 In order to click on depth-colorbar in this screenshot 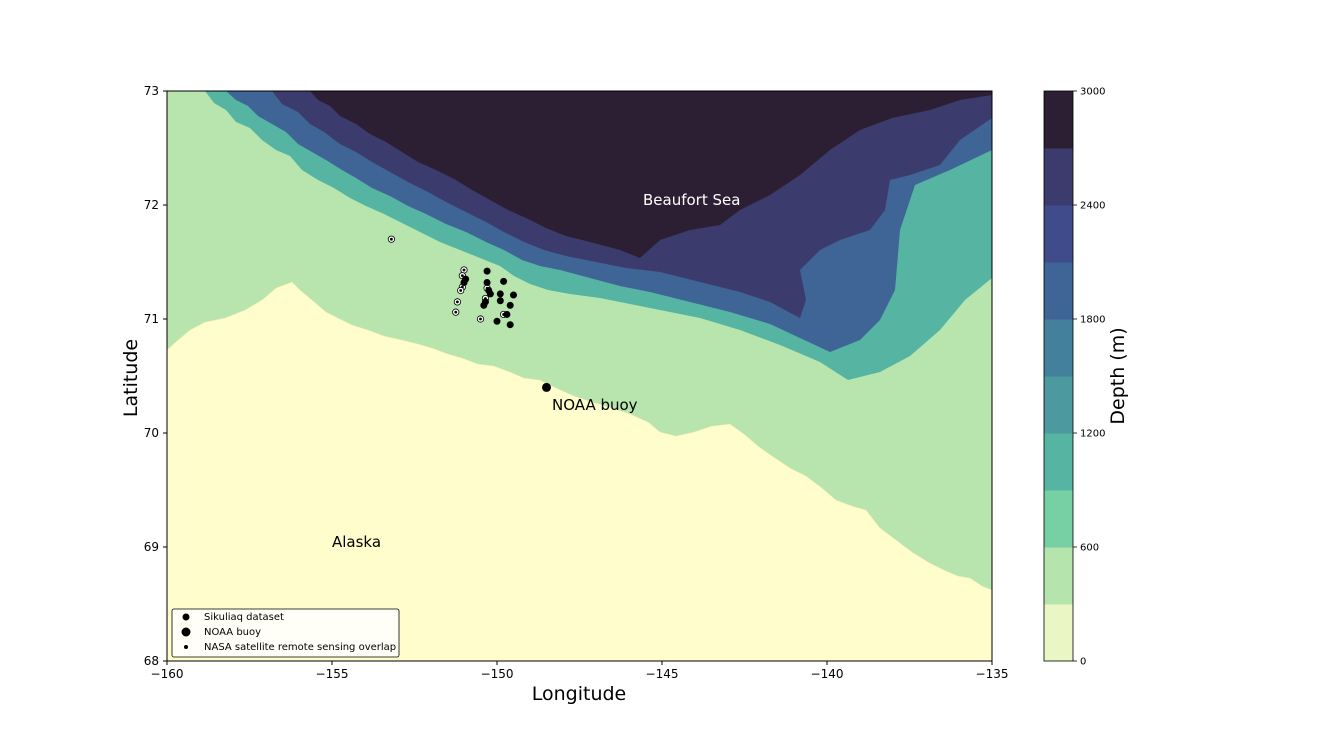, I will do `click(1058, 376)`.